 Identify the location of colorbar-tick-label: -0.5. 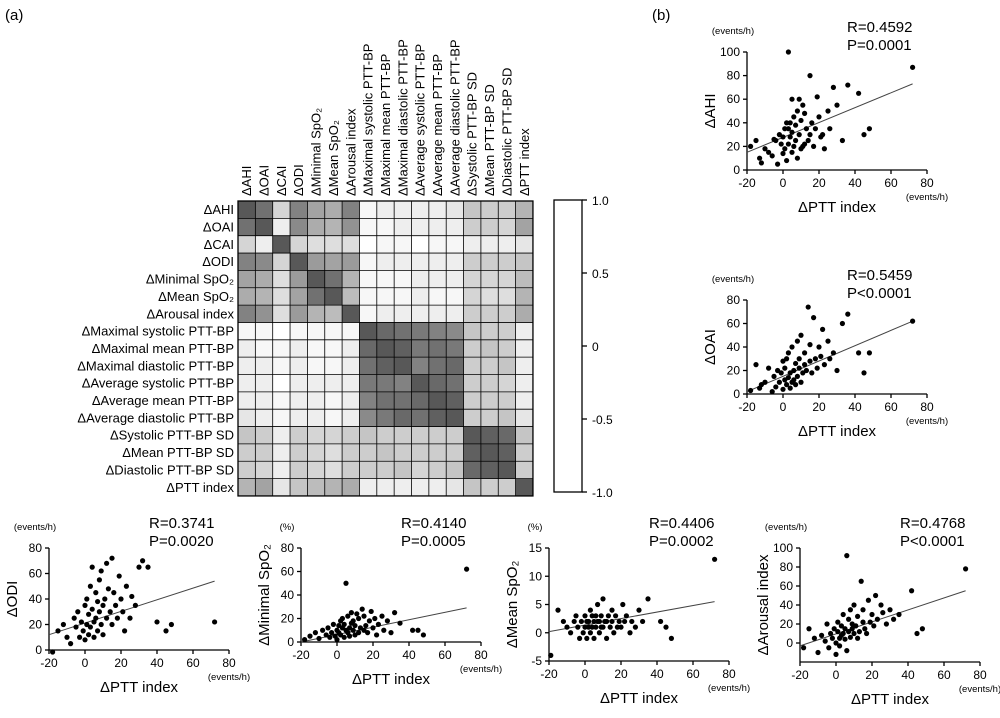
(602, 420).